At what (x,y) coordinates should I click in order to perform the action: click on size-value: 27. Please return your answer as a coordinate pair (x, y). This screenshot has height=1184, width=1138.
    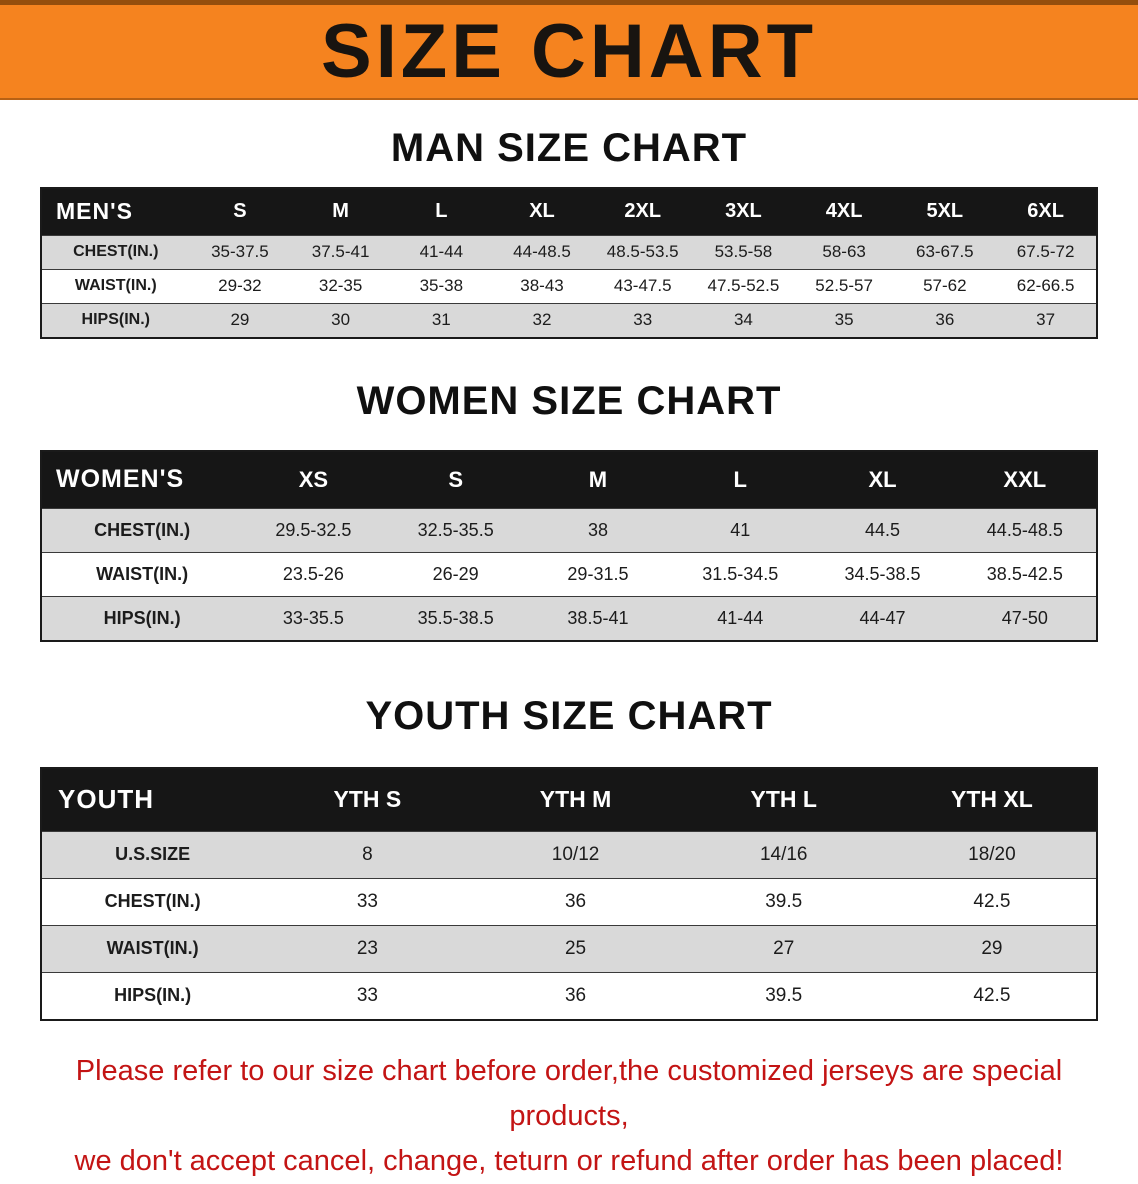
    Looking at the image, I should click on (783, 948).